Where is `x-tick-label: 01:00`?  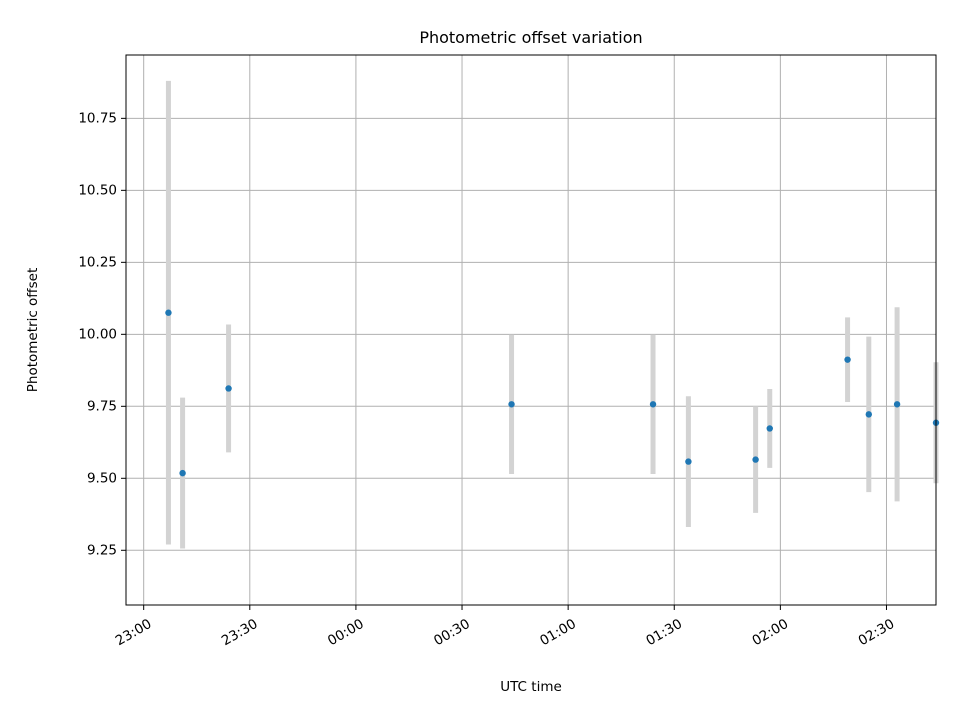 x-tick-label: 01:00 is located at coordinates (558, 632).